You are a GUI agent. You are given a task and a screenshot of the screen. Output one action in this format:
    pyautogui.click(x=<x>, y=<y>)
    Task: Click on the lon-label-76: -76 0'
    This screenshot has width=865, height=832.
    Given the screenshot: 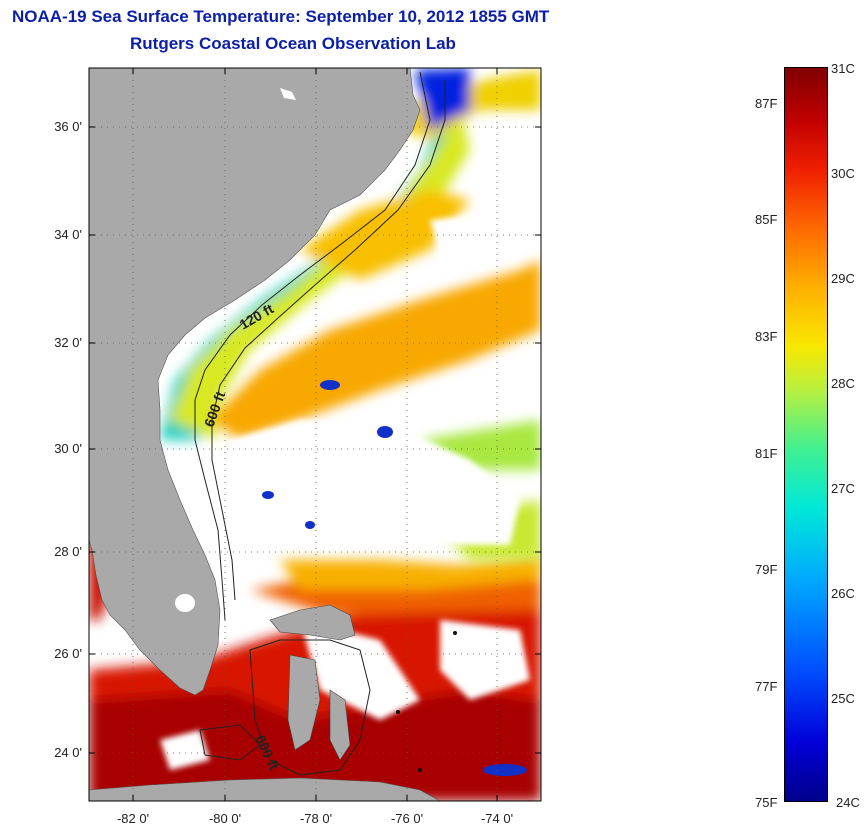 What is the action you would take?
    pyautogui.click(x=407, y=818)
    